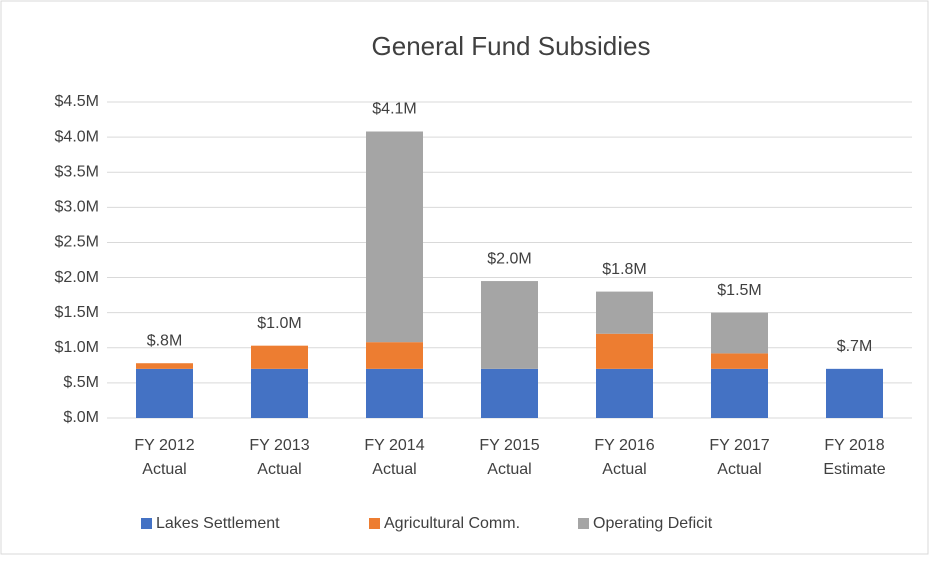 This screenshot has width=930, height=563. I want to click on x-tick-label: FY 2015, so click(509, 445).